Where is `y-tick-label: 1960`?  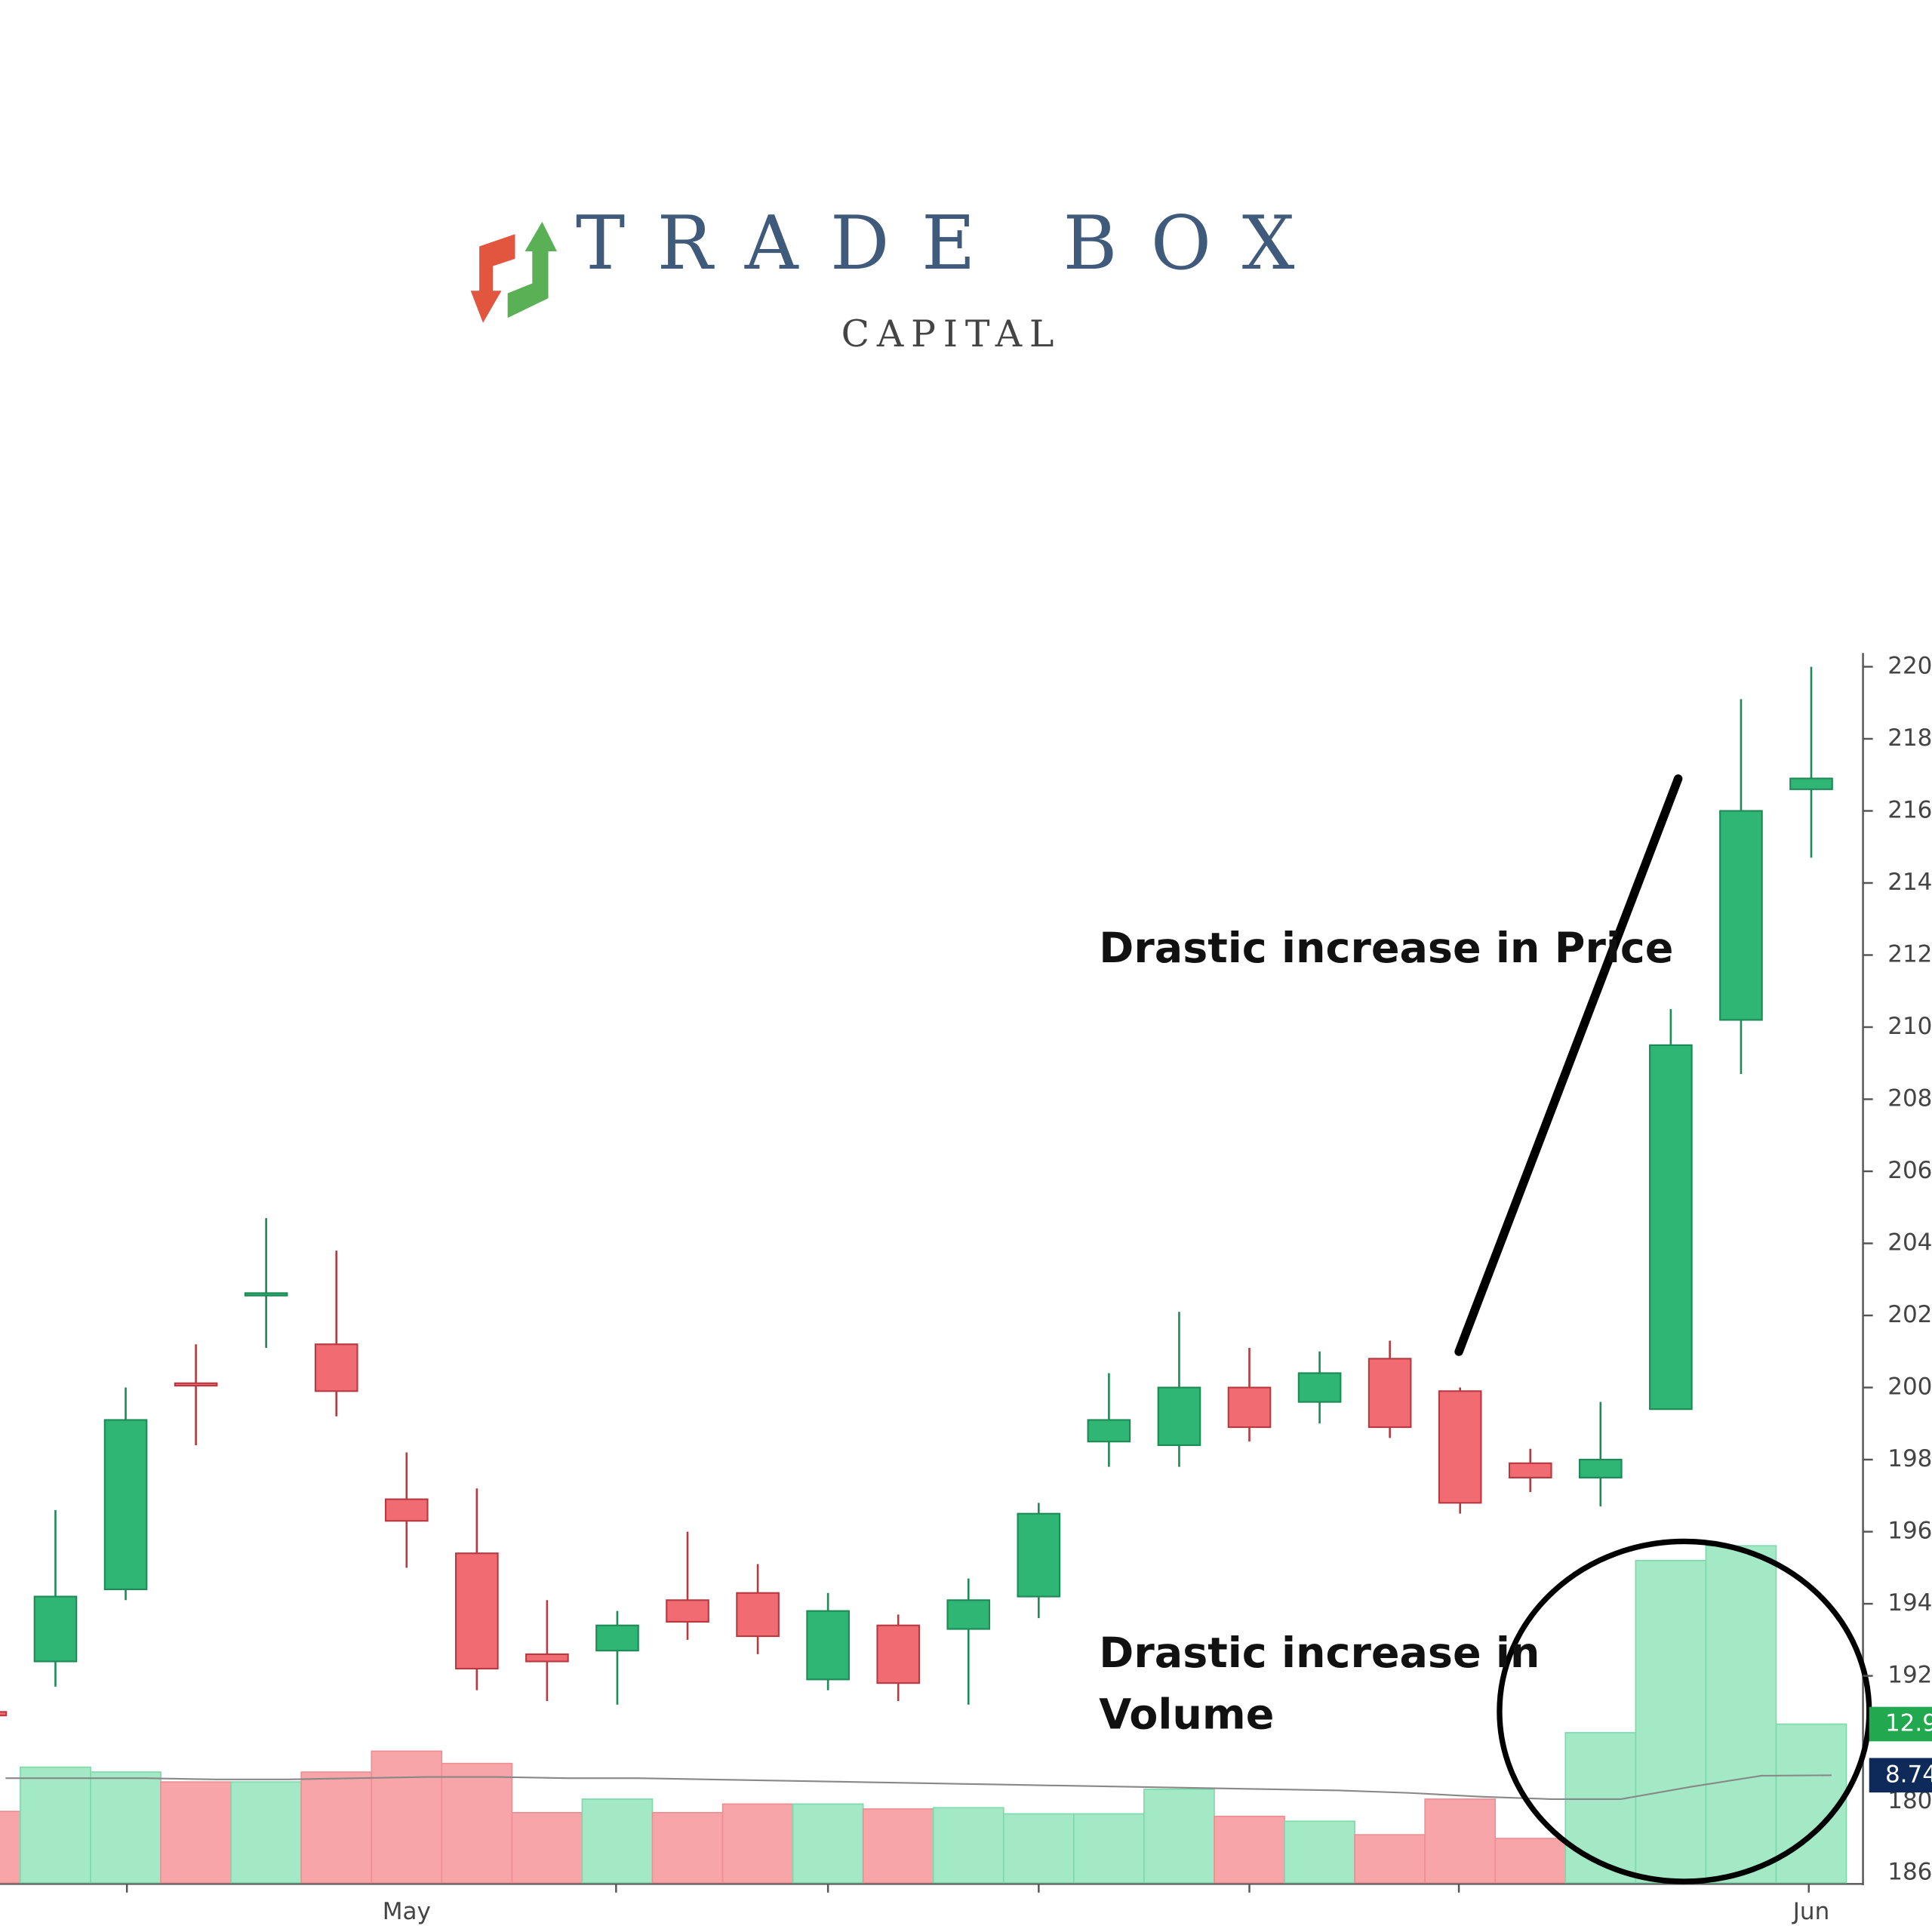 y-tick-label: 1960 is located at coordinates (1909, 1531).